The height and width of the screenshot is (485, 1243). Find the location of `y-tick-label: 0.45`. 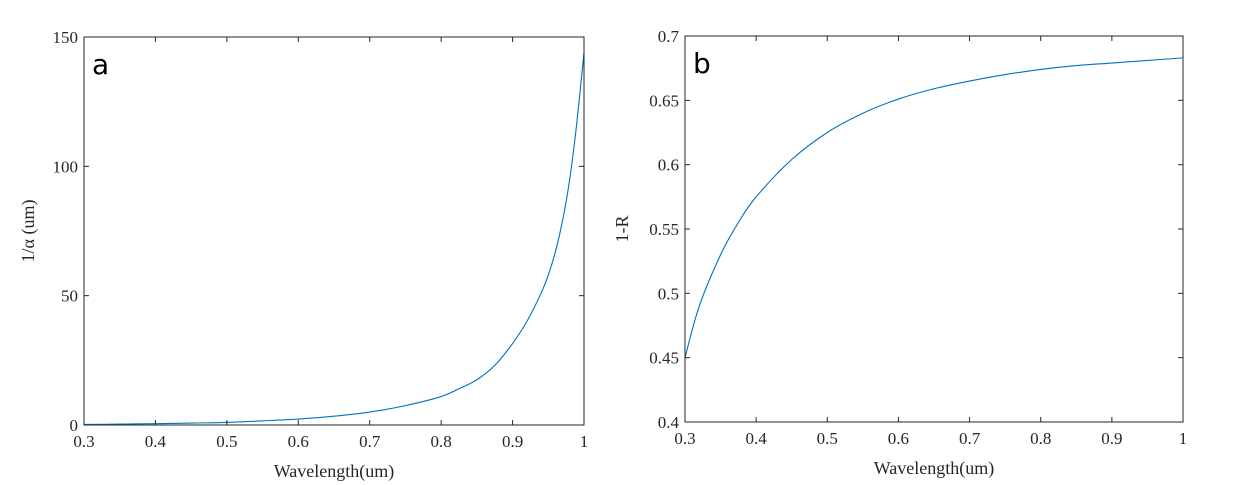

y-tick-label: 0.45 is located at coordinates (664, 358).